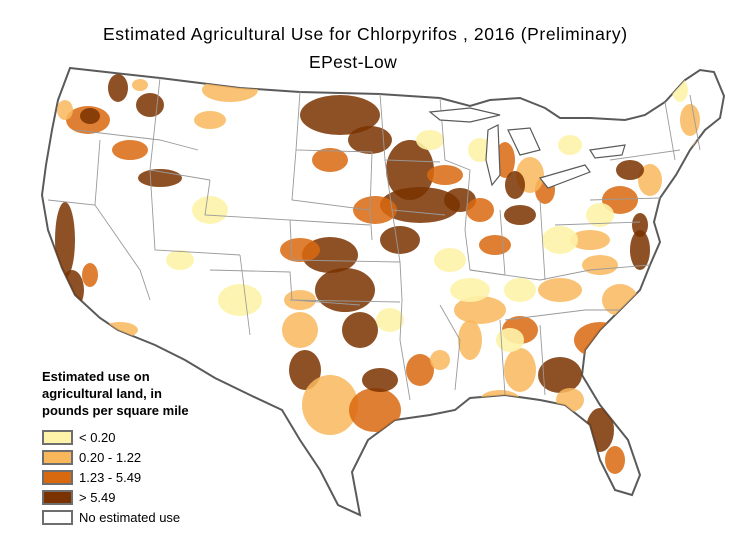  Describe the element at coordinates (115, 410) in the screenshot. I see `legend-title-line: pounds per square mile` at that location.